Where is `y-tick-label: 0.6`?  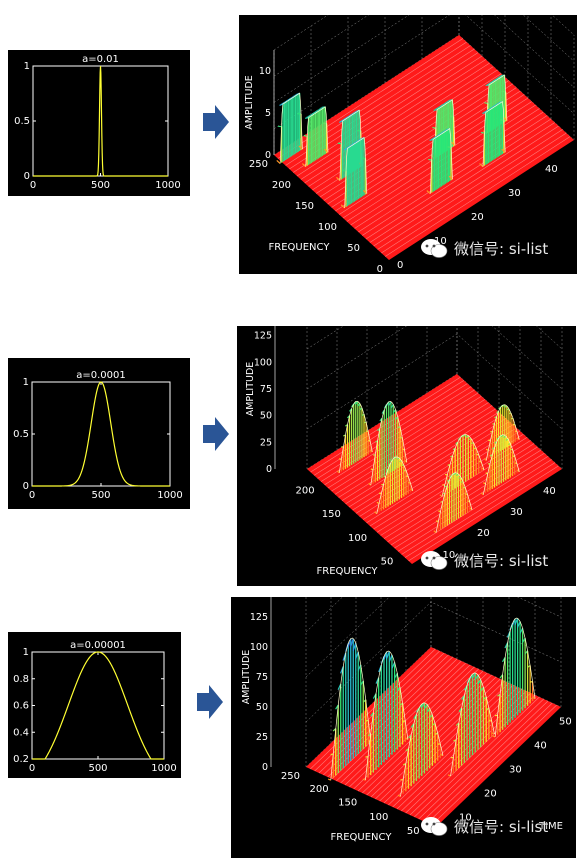 y-tick-label: 0.6 is located at coordinates (21, 706).